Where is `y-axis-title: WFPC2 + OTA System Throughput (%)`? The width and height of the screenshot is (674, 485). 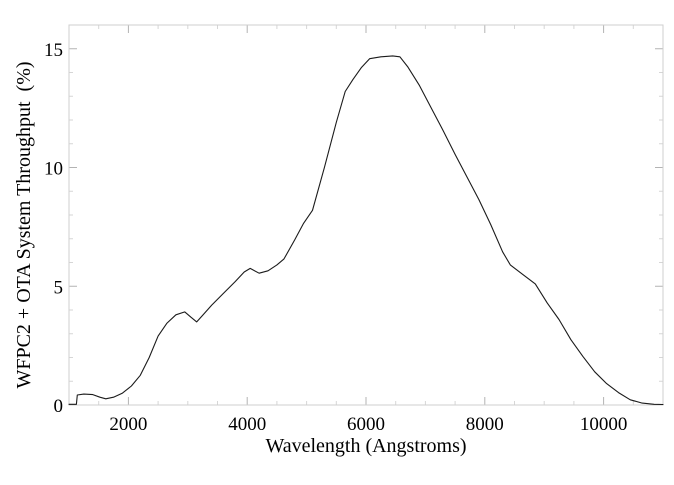
y-axis-title: WFPC2 + OTA System Throughput (%) is located at coordinates (24, 224).